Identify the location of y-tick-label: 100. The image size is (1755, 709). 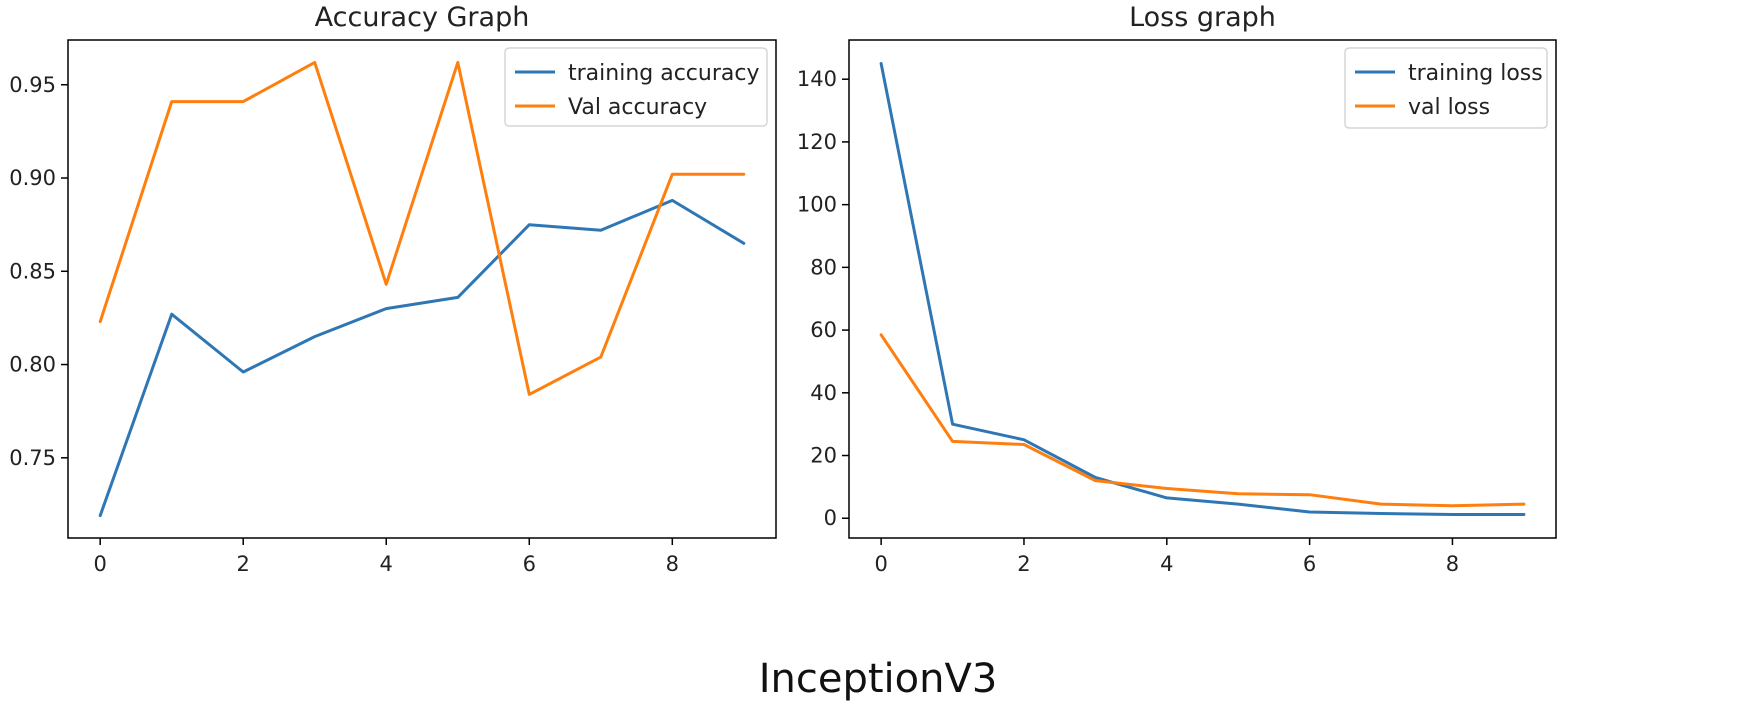
(817, 205).